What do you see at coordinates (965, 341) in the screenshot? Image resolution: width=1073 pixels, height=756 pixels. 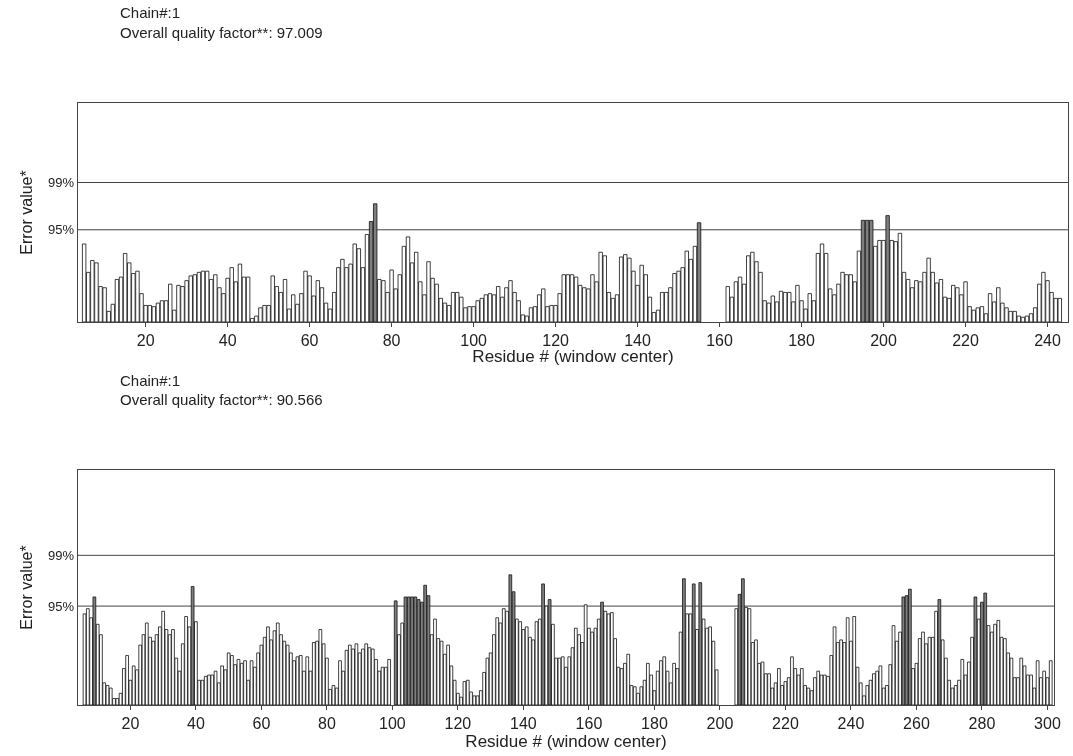 I see `x-tick-label: 220` at bounding box center [965, 341].